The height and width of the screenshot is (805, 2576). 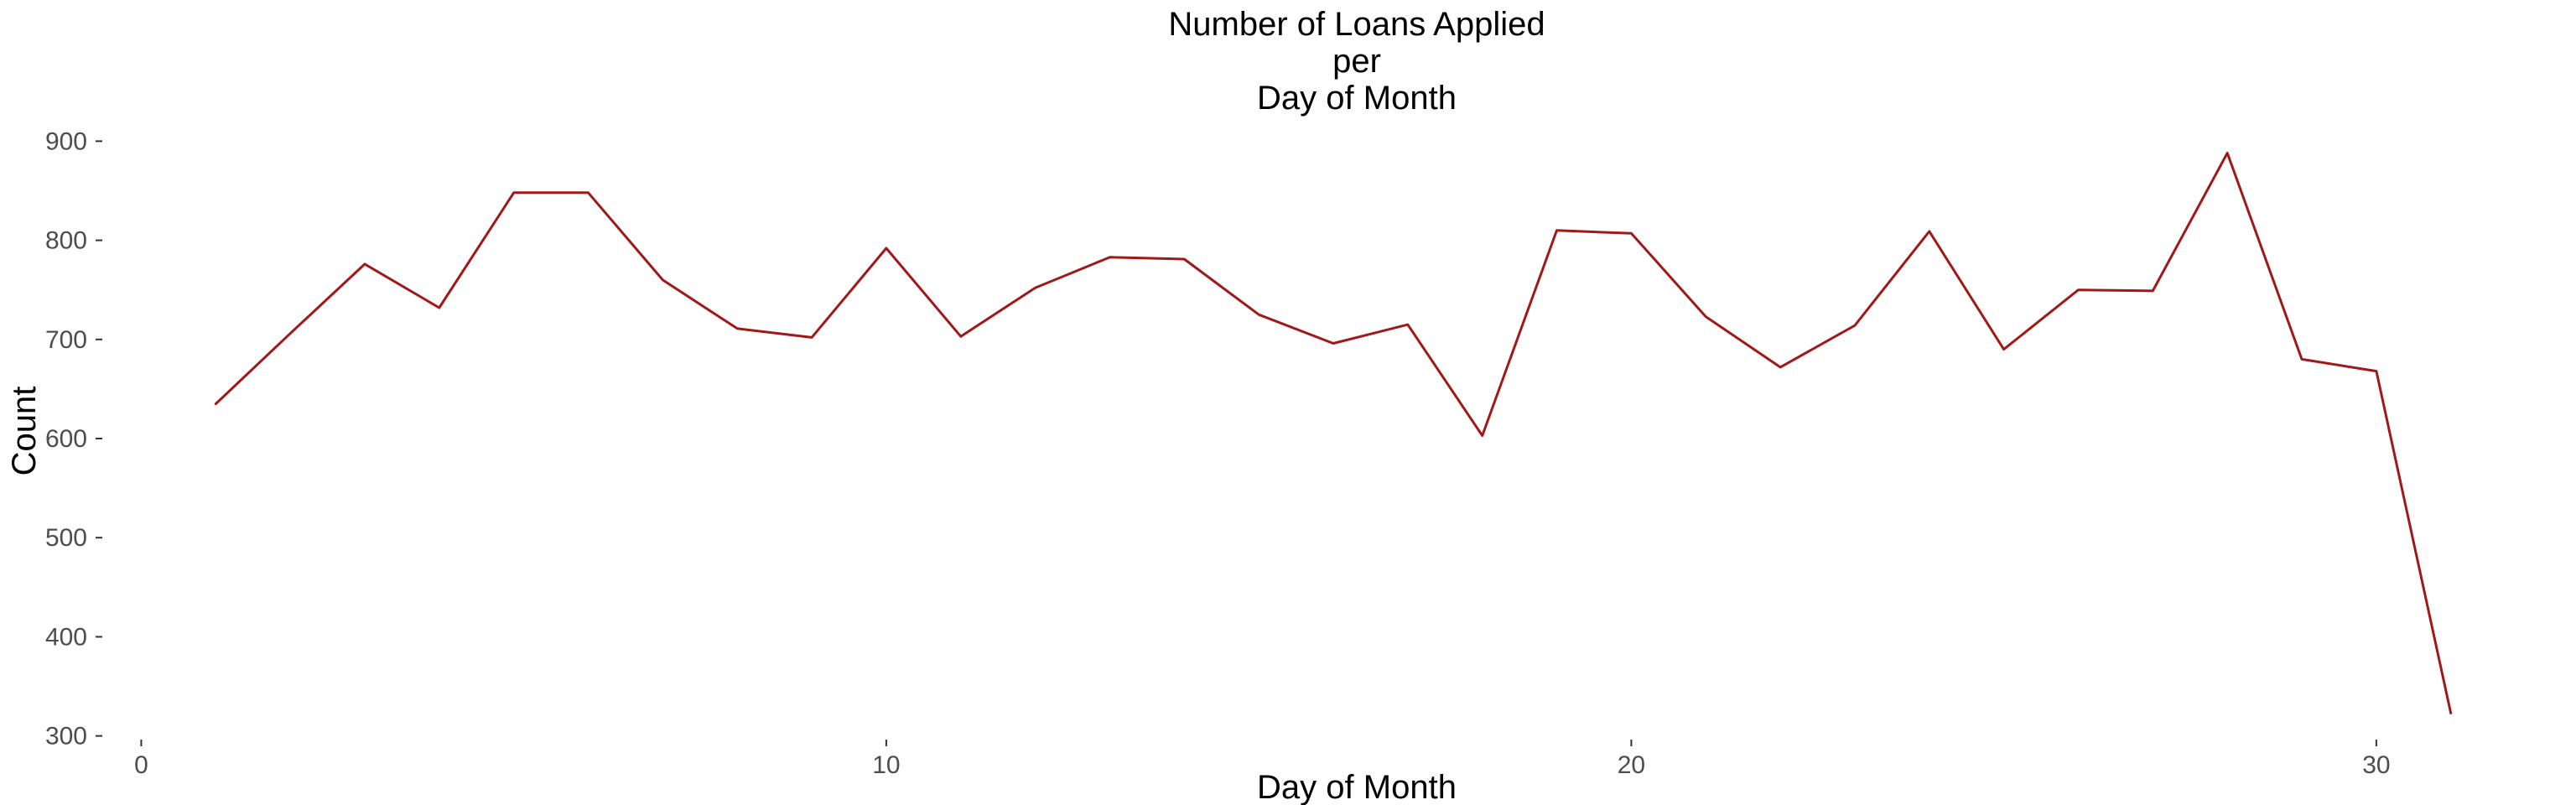 I want to click on y-tick-label: 300, so click(x=66, y=736).